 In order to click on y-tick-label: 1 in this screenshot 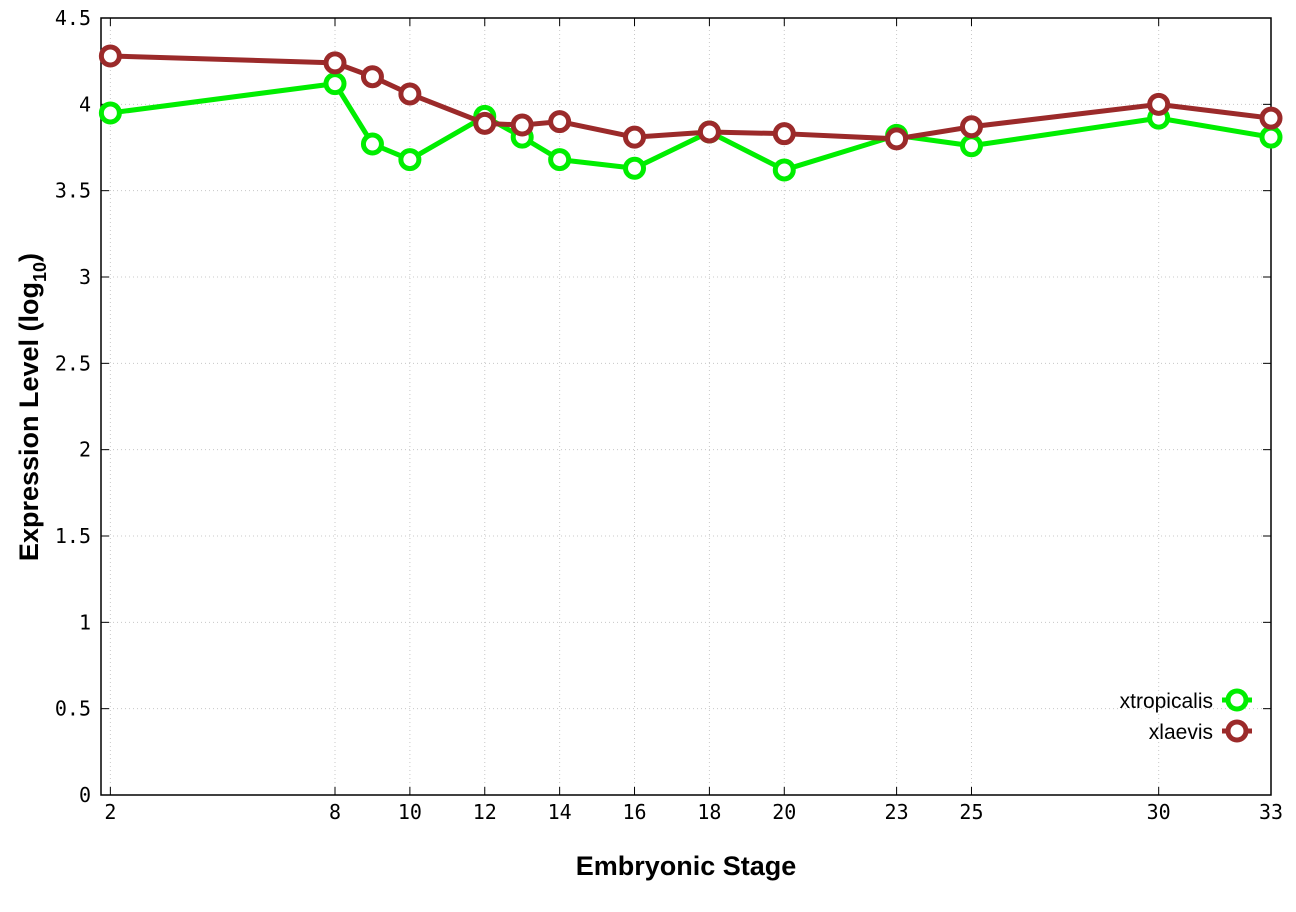, I will do `click(85, 622)`.